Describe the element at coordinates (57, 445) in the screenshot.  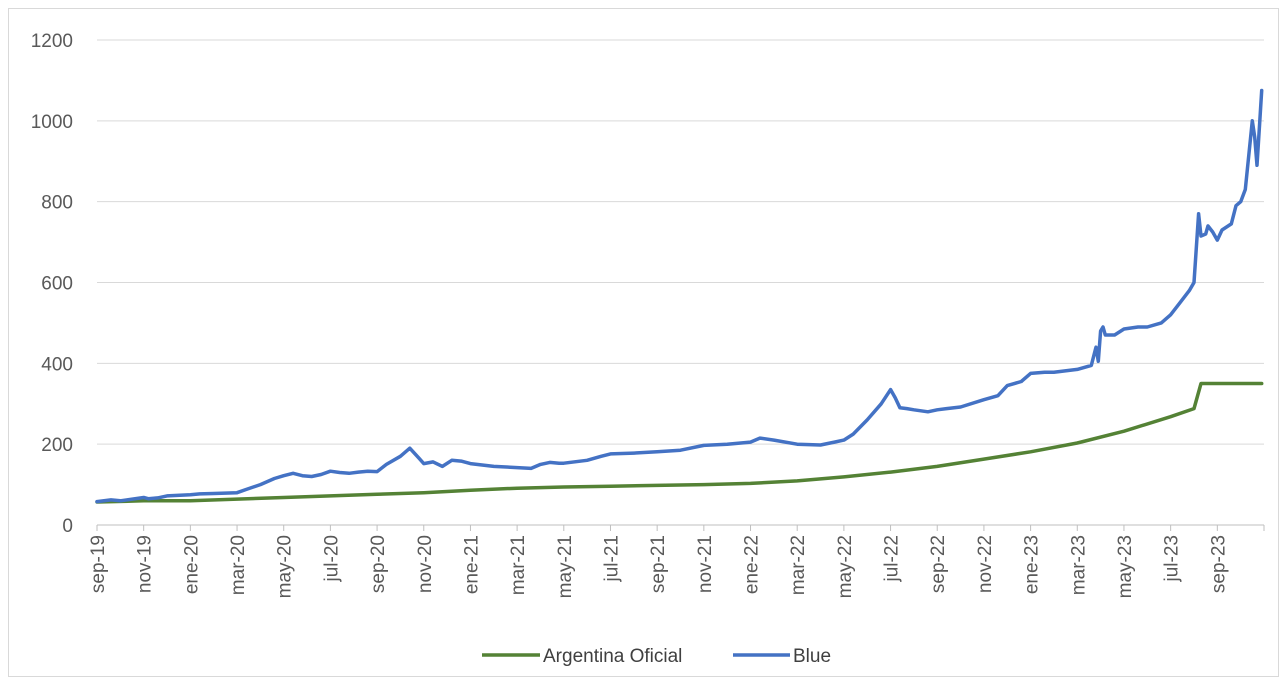
I see `y-tick-label: 200` at that location.